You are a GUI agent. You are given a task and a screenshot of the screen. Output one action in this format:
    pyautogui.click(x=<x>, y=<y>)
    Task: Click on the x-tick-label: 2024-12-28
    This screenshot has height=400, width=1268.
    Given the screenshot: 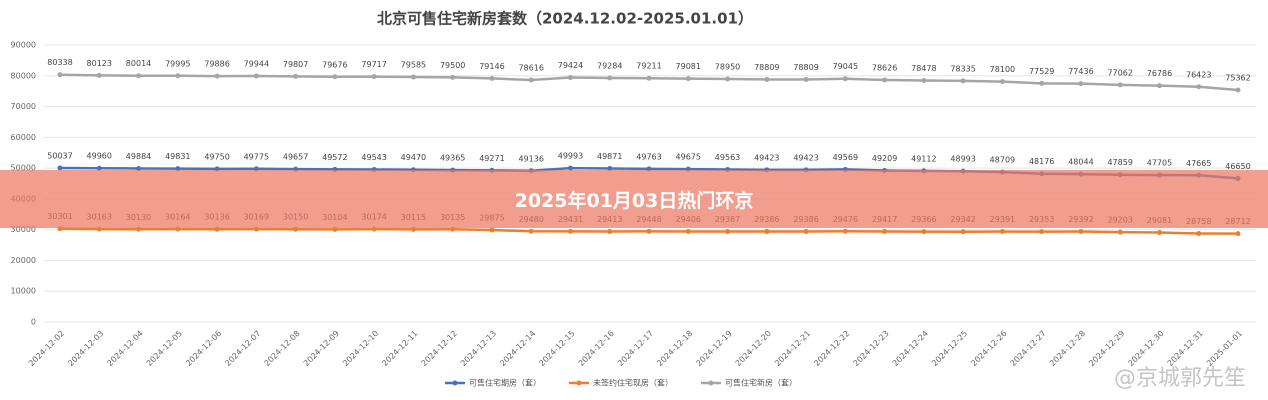 What is the action you would take?
    pyautogui.click(x=1067, y=348)
    